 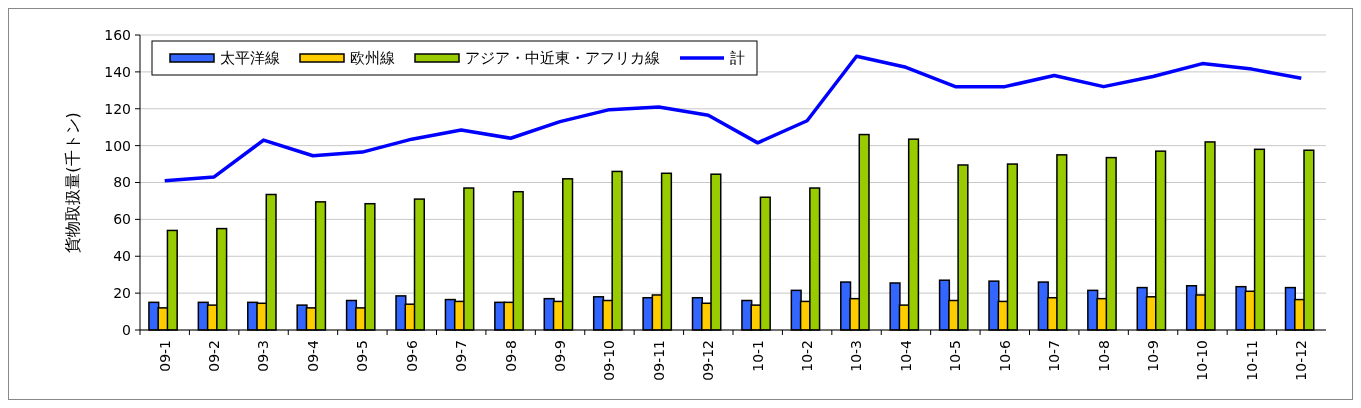 I want to click on x-tick-label: 09-10, so click(x=609, y=360).